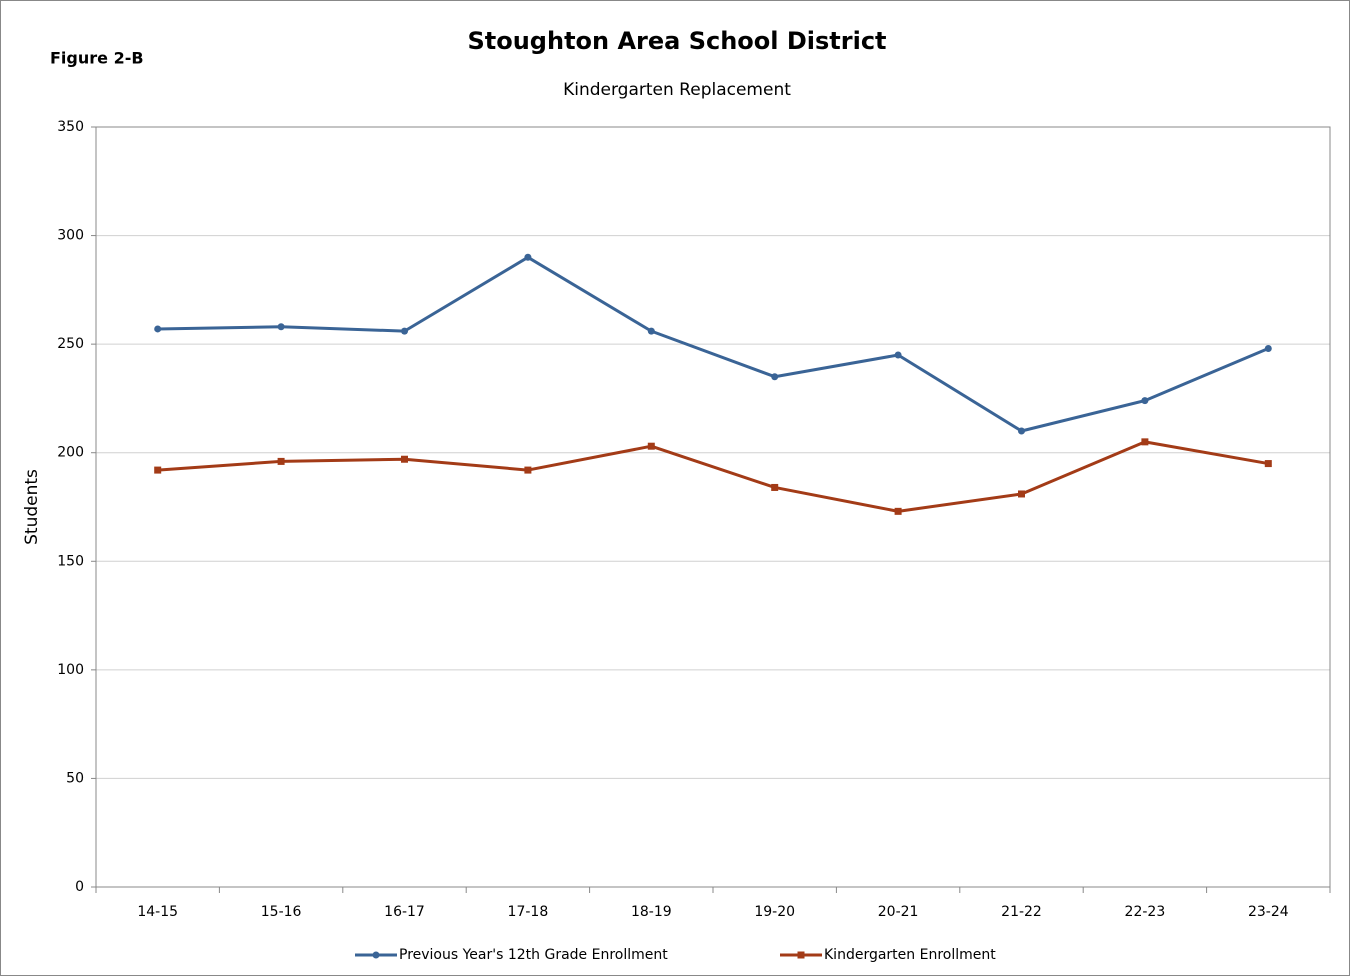 The width and height of the screenshot is (1350, 976). Describe the element at coordinates (528, 912) in the screenshot. I see `x-tick-label: 17-18` at that location.